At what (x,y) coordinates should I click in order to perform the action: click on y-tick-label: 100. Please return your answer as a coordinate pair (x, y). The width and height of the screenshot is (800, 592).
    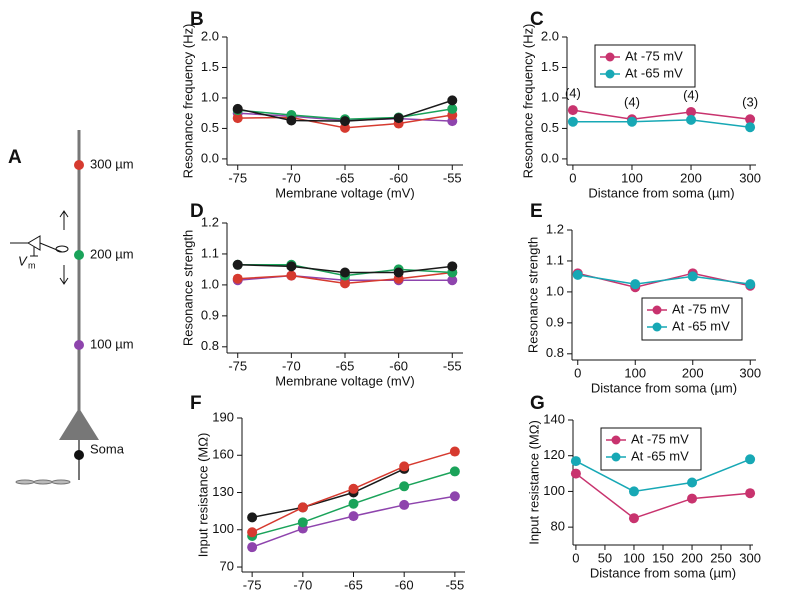
    Looking at the image, I should click on (223, 528).